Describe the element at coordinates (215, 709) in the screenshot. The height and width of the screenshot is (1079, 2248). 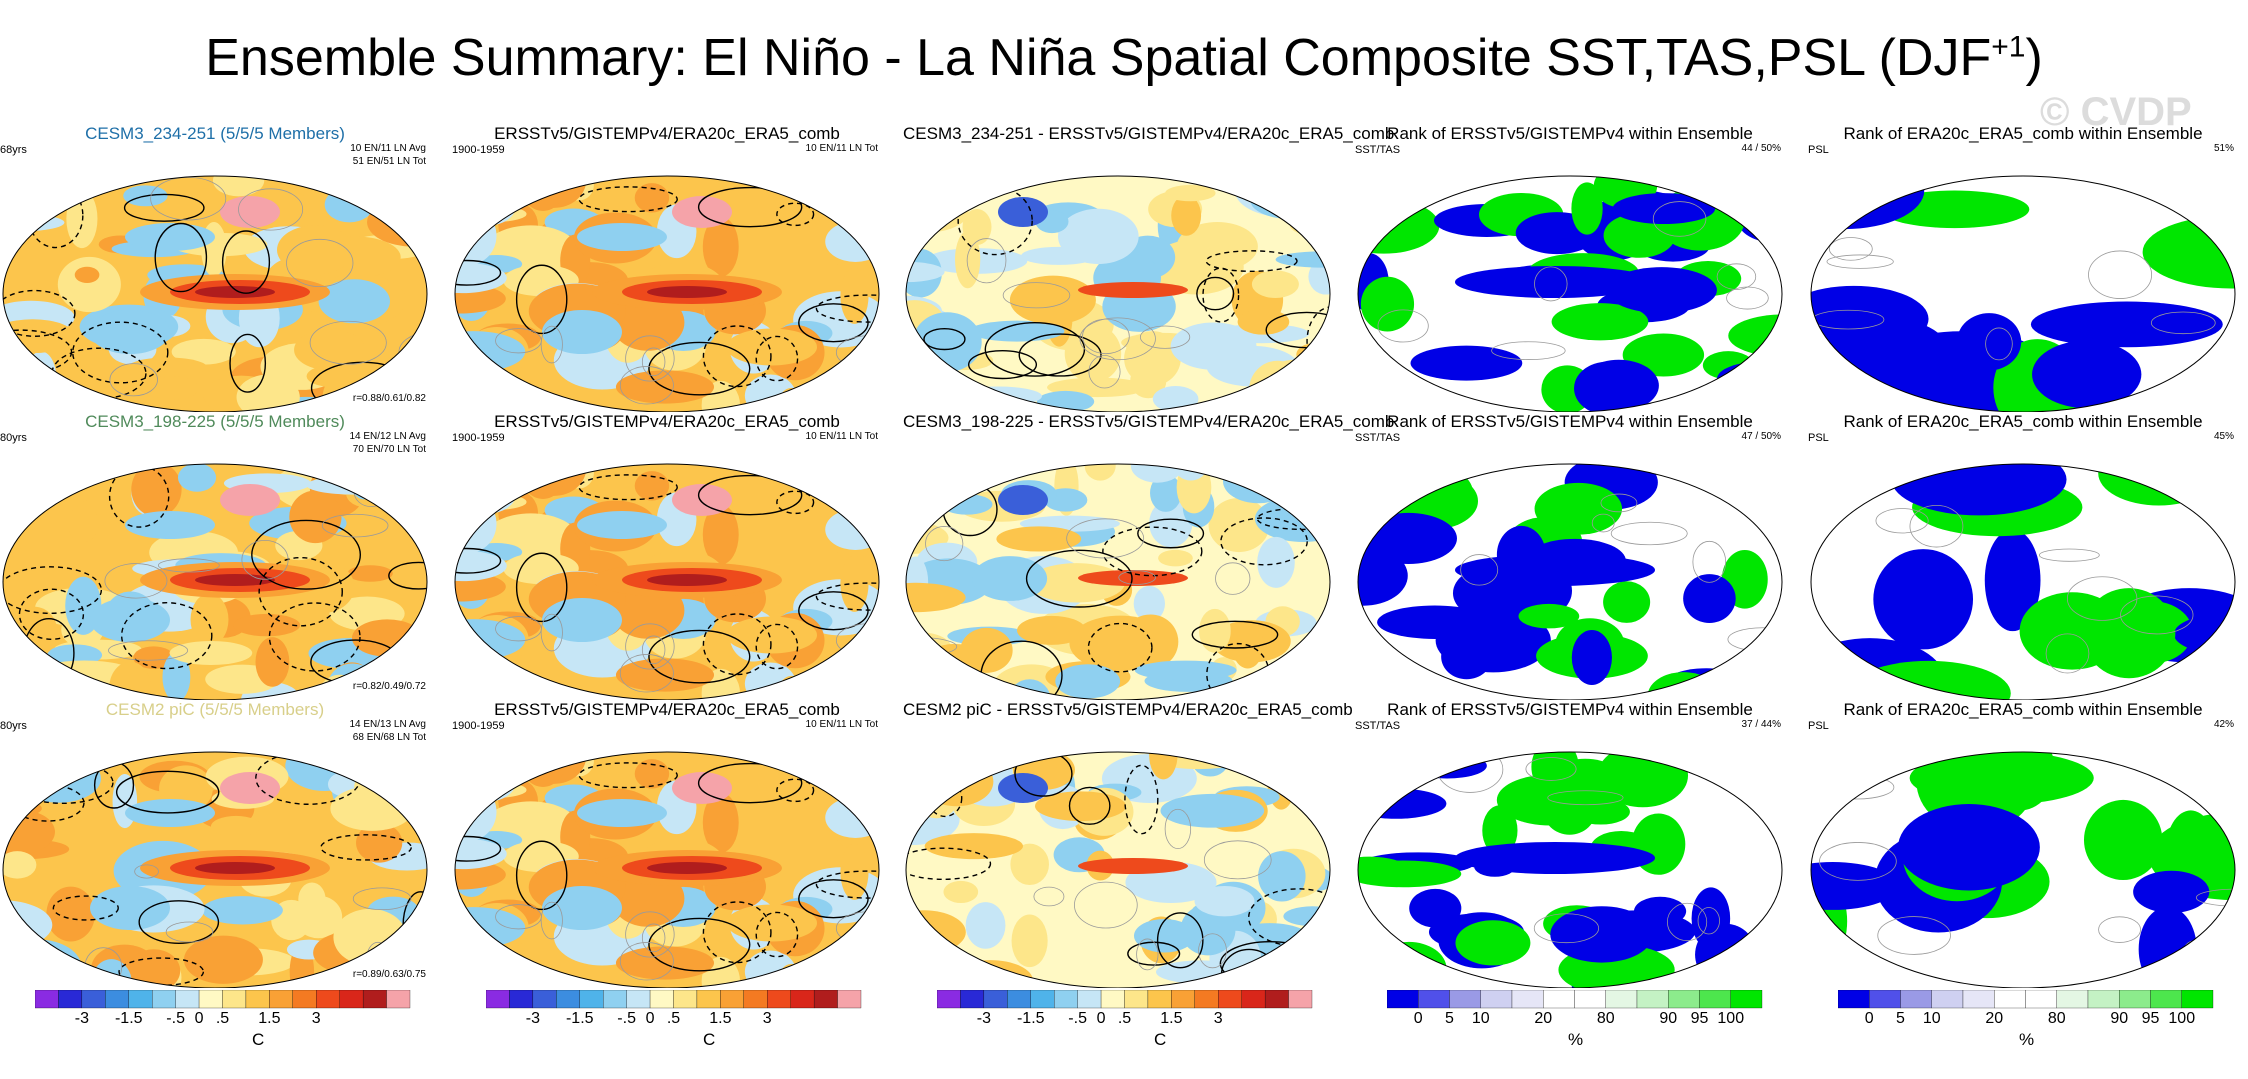
I see `panel-title: CESM2 piC (5/5/5 Members)` at that location.